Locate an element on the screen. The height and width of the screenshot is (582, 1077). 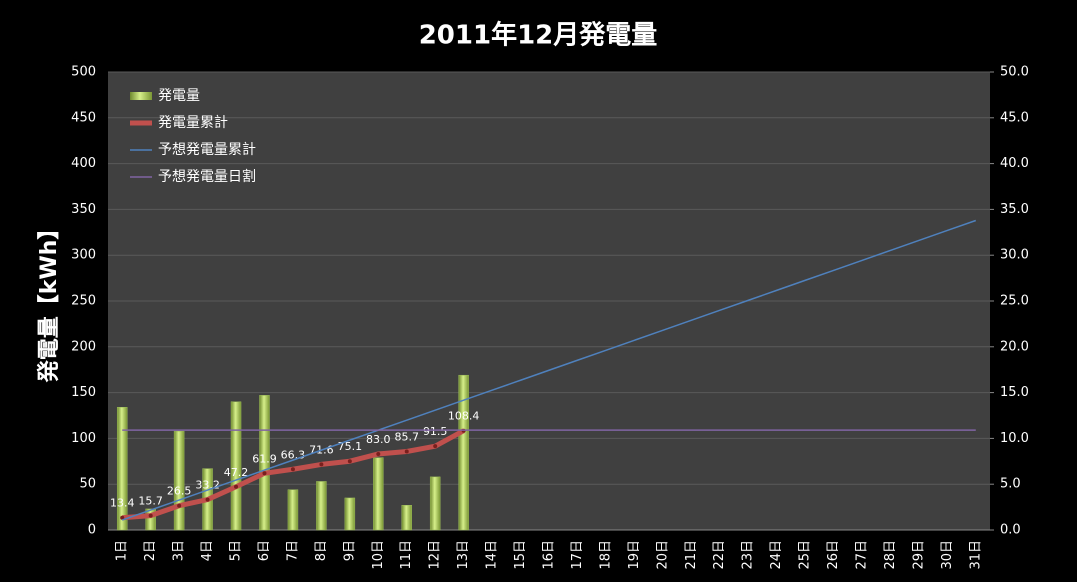
legend-label: 予想発電量日割 is located at coordinates (207, 176).